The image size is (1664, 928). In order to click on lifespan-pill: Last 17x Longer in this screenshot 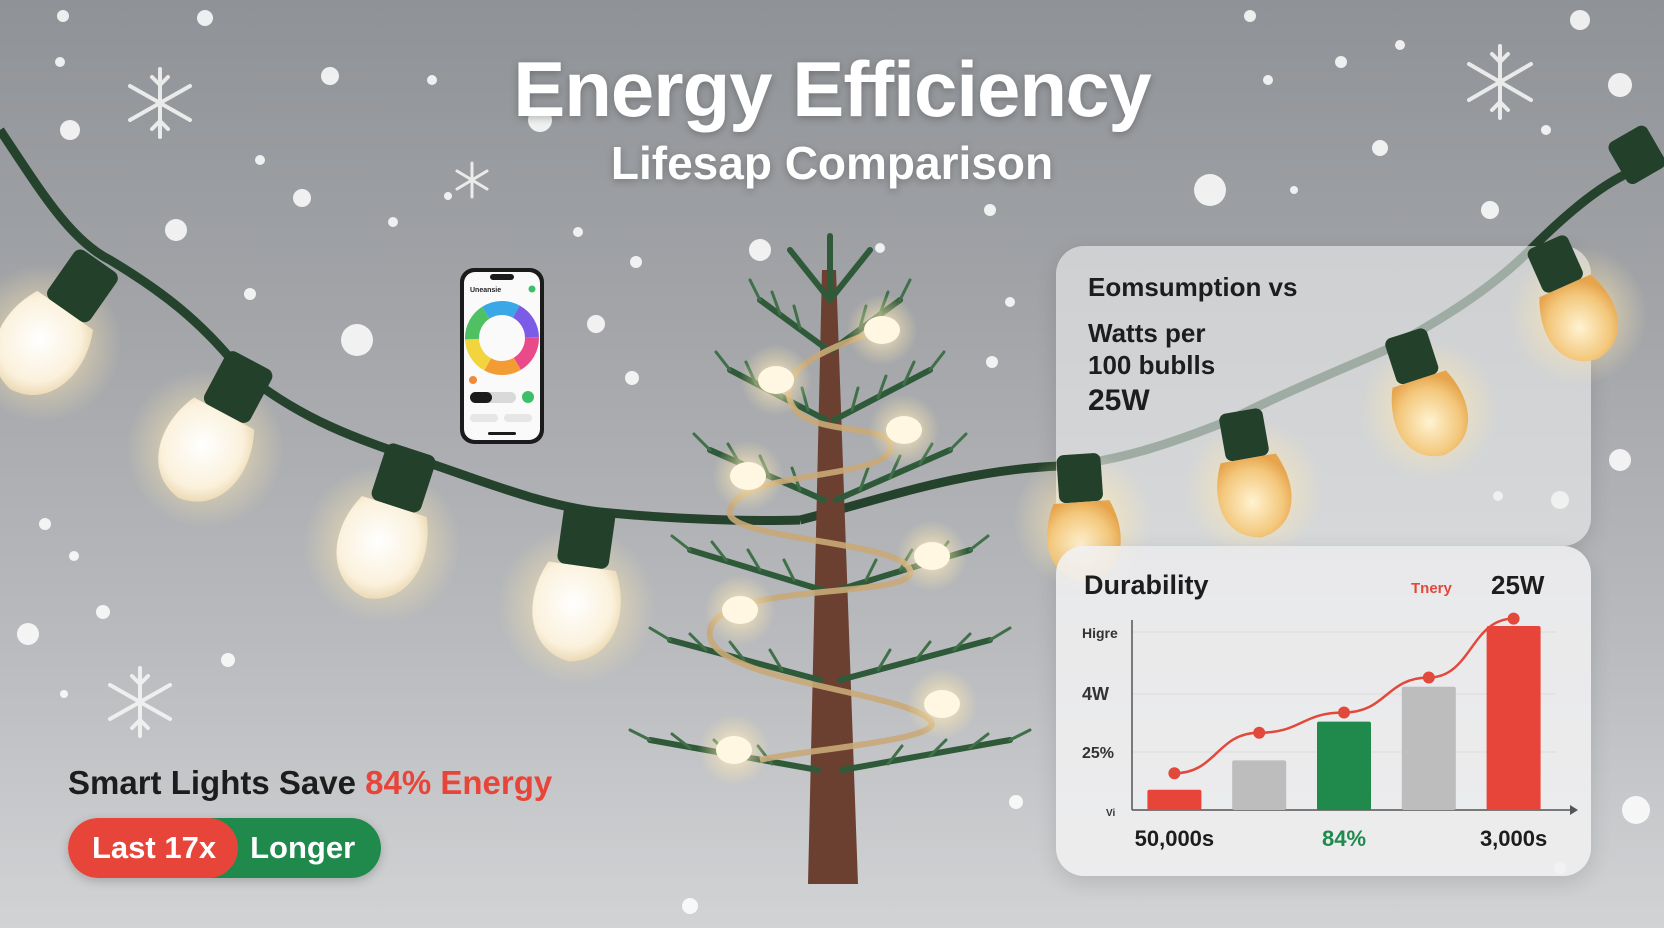, I will do `click(225, 848)`.